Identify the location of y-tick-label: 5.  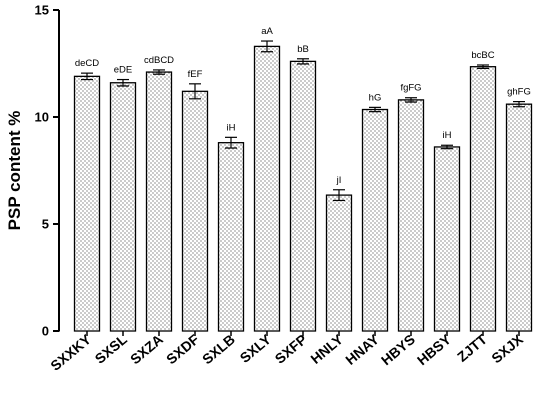
(45, 224).